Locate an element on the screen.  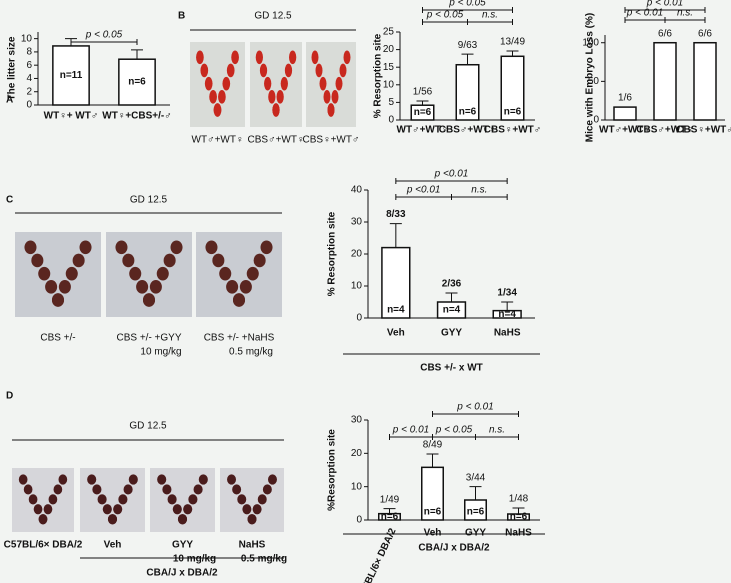
photo-caption: C57BL/6× DBA/2 is located at coordinates (43, 545).